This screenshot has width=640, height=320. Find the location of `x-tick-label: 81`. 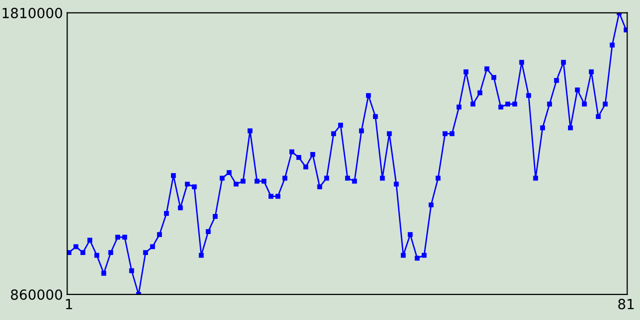

x-tick-label: 81 is located at coordinates (626, 304).